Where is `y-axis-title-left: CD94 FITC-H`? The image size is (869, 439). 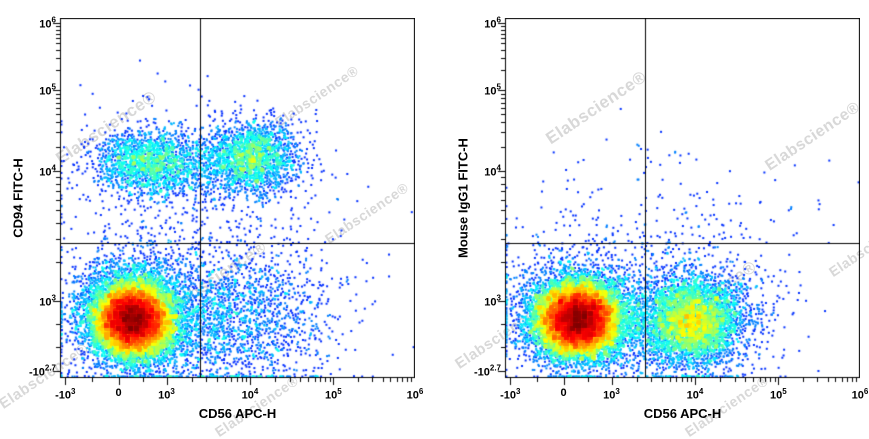 y-axis-title-left: CD94 FITC-H is located at coordinates (18, 198).